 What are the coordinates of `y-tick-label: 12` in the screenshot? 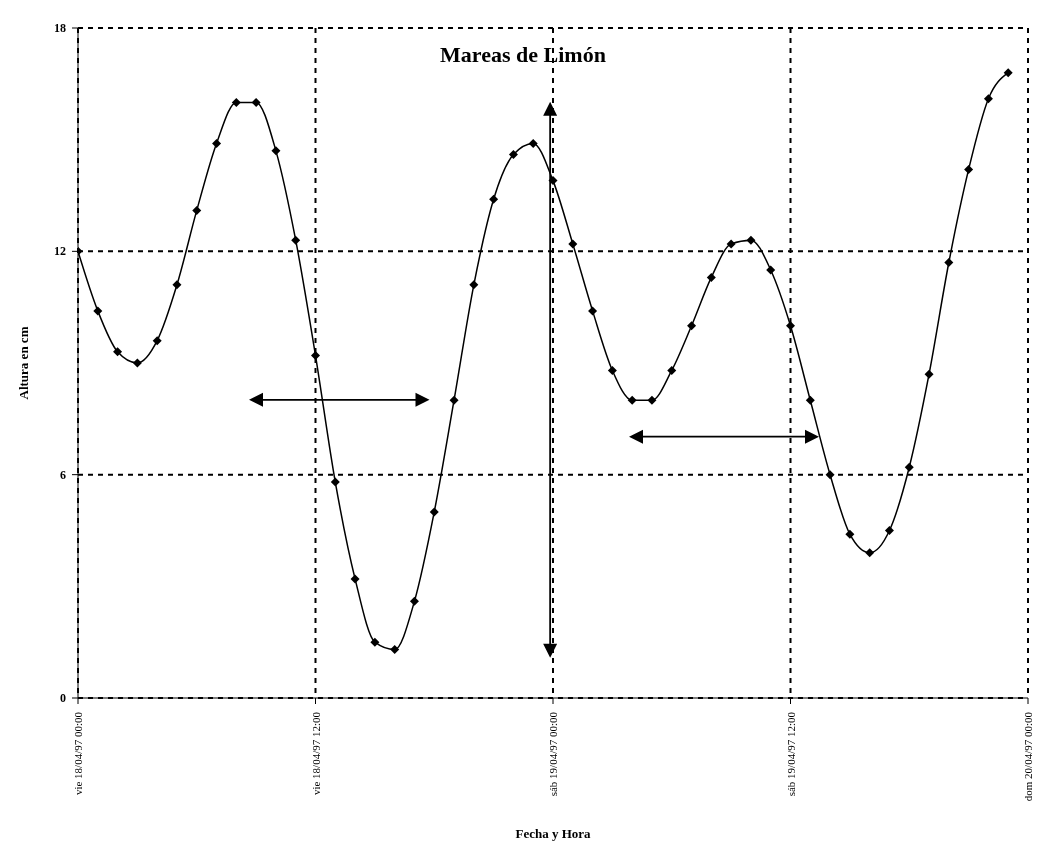 It's located at (60, 251).